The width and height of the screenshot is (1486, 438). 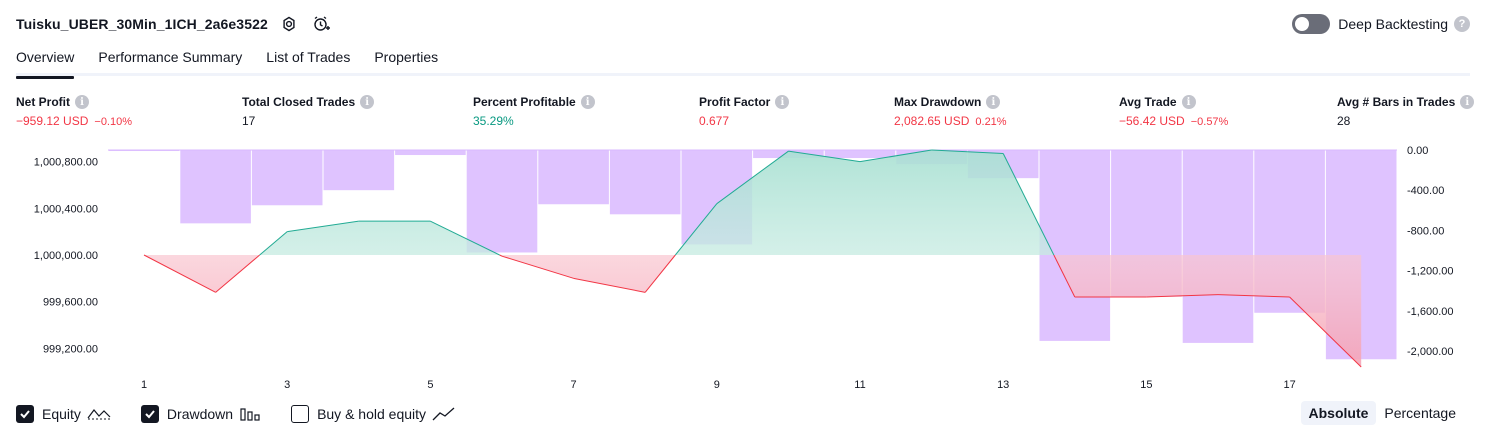 I want to click on tab-properties: Properties, so click(x=406, y=57).